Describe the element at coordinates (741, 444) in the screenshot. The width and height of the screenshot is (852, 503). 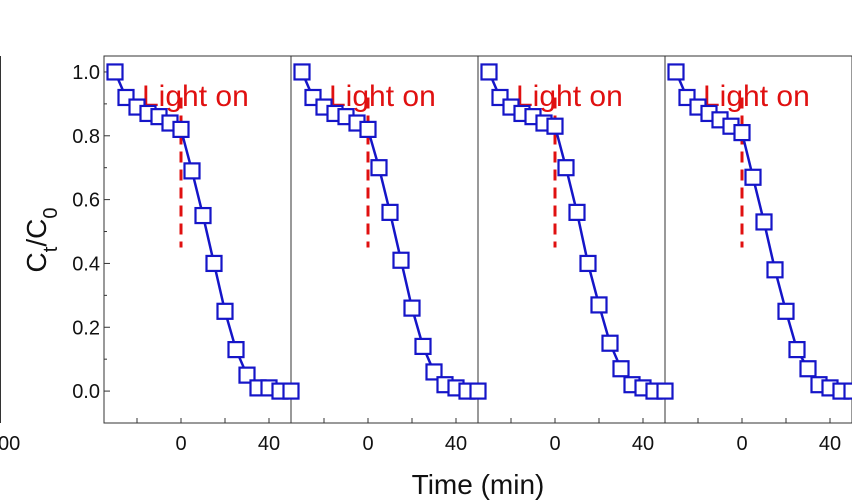
I see `panel-4-x-tick-label: 0` at that location.